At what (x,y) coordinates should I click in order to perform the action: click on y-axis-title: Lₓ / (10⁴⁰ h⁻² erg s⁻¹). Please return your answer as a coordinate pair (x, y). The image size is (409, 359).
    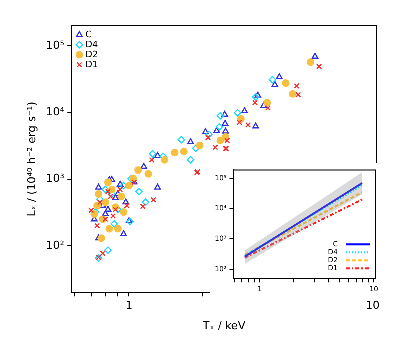
    Looking at the image, I should click on (31, 159).